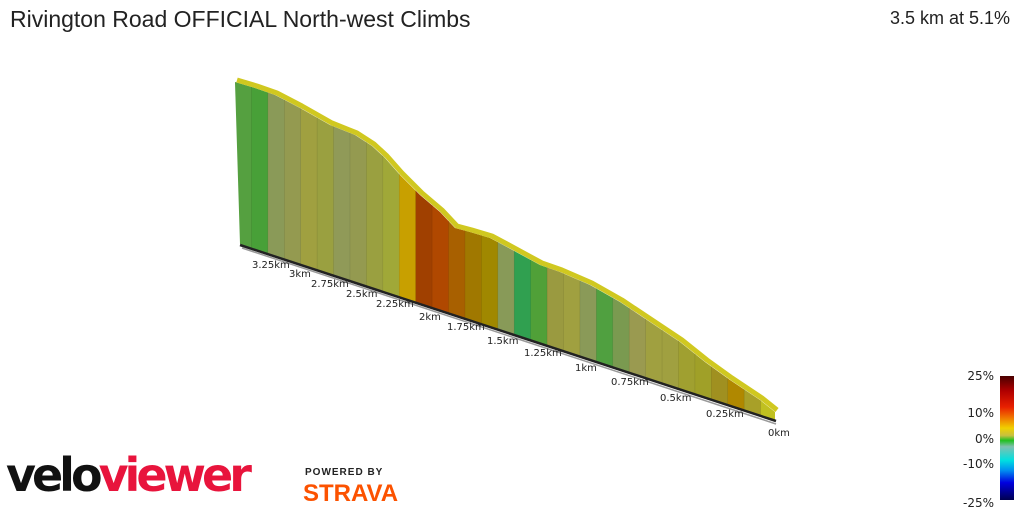 Image resolution: width=1024 pixels, height=512 pixels. Describe the element at coordinates (395, 304) in the screenshot. I see `distance-tick-label: 2.25km` at that location.